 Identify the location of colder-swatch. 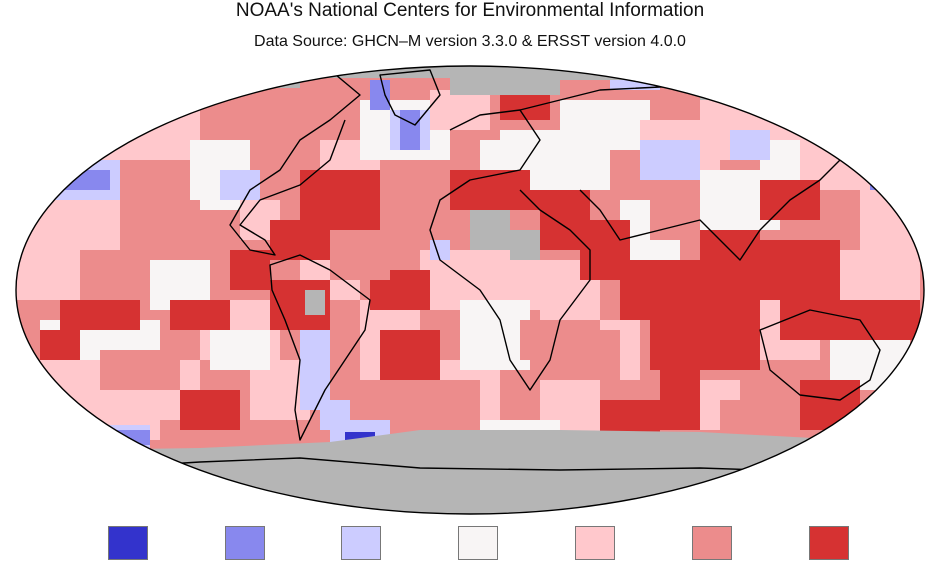
(245, 543).